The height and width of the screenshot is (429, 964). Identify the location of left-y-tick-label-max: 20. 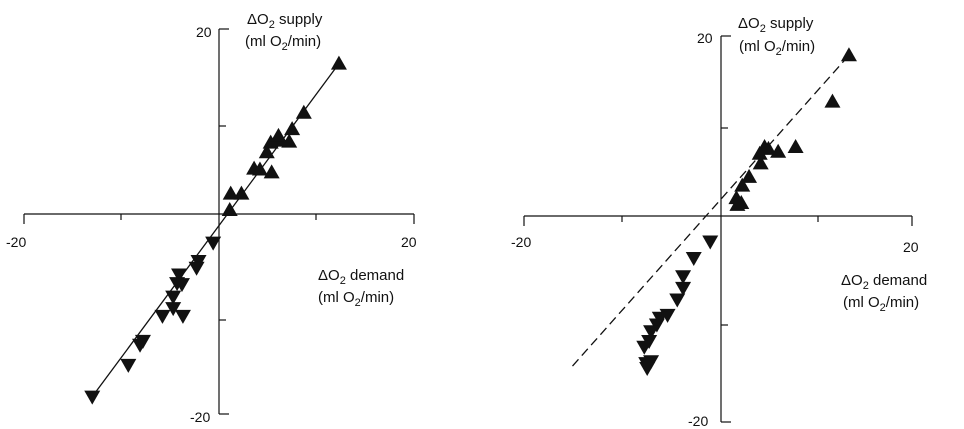
(204, 32).